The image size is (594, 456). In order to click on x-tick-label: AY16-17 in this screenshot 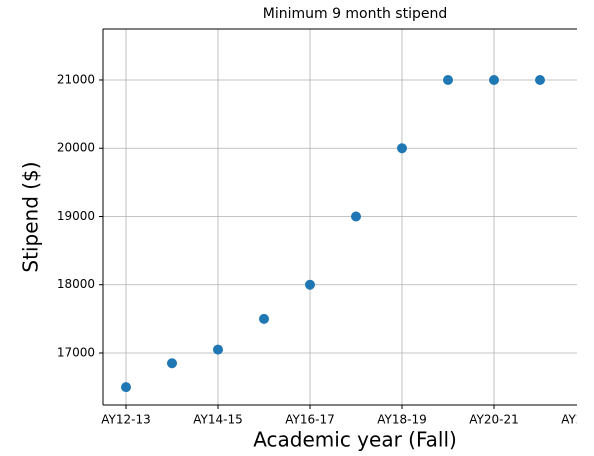, I will do `click(309, 420)`.